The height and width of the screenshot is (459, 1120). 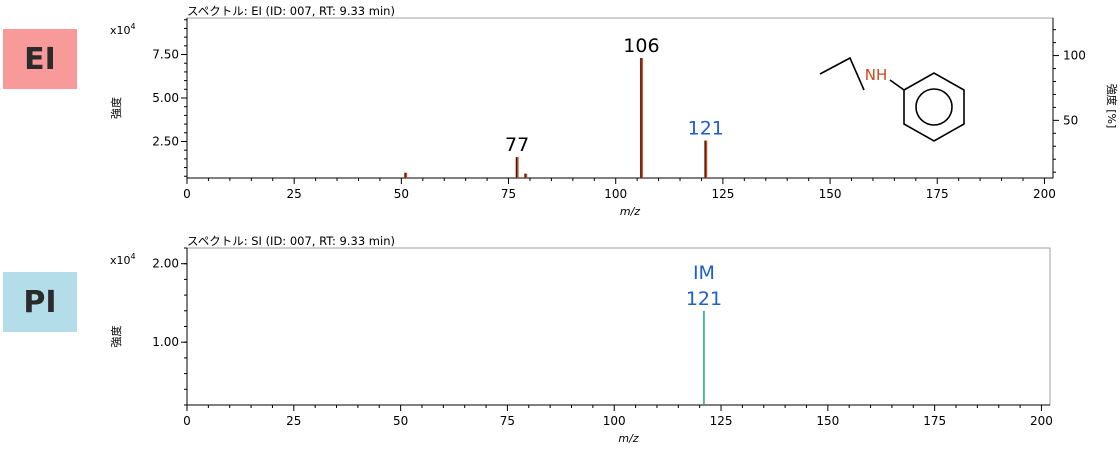 I want to click on nh-label: NH, so click(x=876, y=75).